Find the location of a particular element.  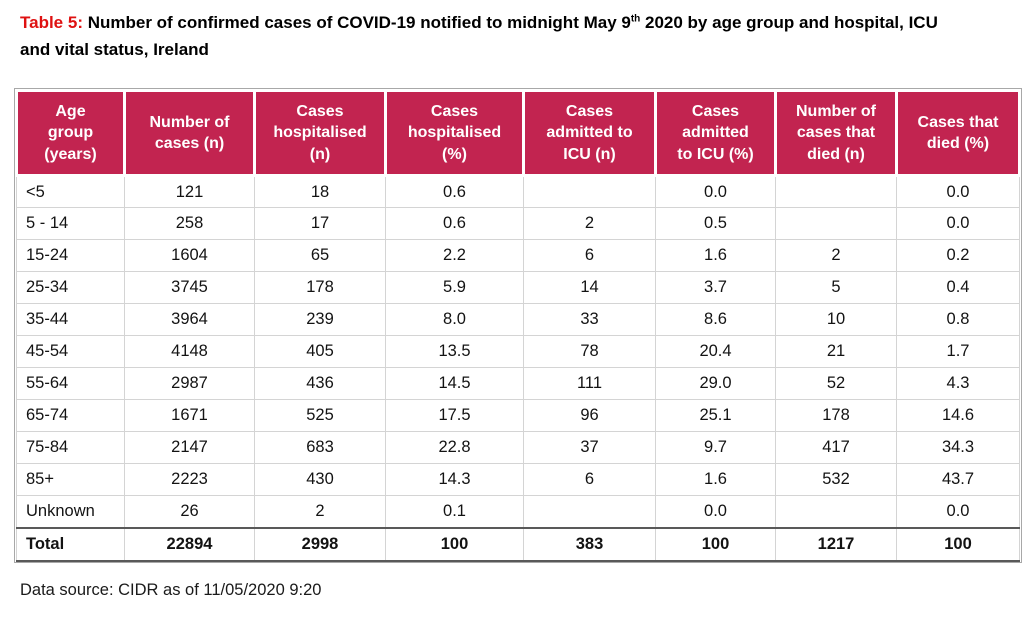

data-cell: 43.7 is located at coordinates (958, 479).